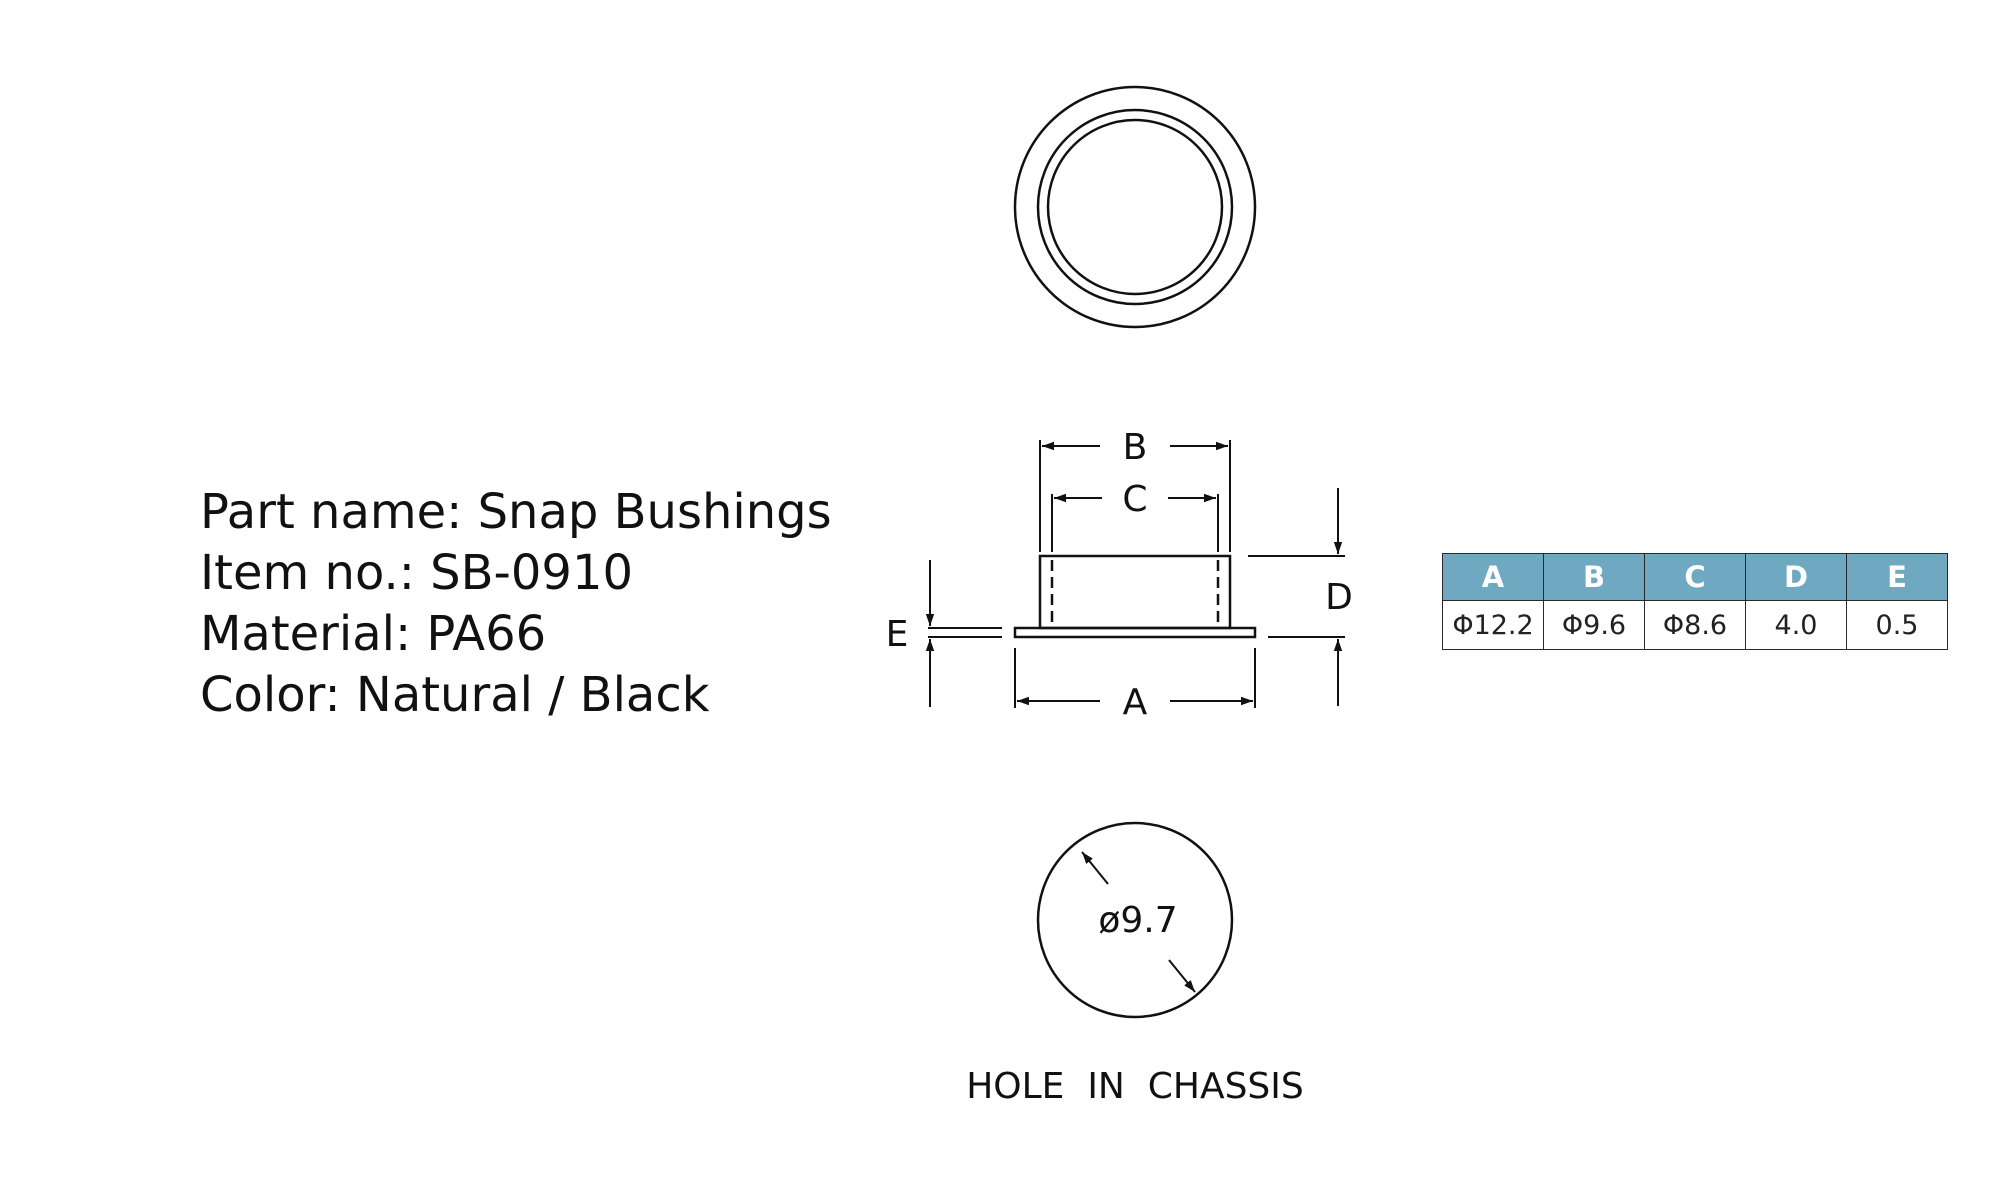 Image resolution: width=2000 pixels, height=1200 pixels. What do you see at coordinates (1135, 632) in the screenshot?
I see `bushing-flange` at bounding box center [1135, 632].